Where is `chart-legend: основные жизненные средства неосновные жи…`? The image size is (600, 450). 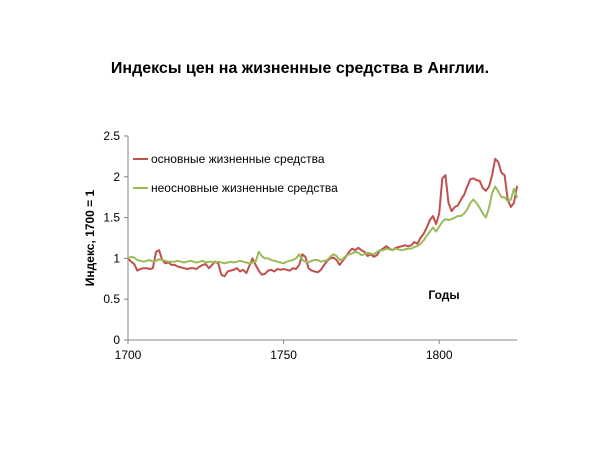 chart-legend: основные жизненные средства неосновные жи… is located at coordinates (235, 173).